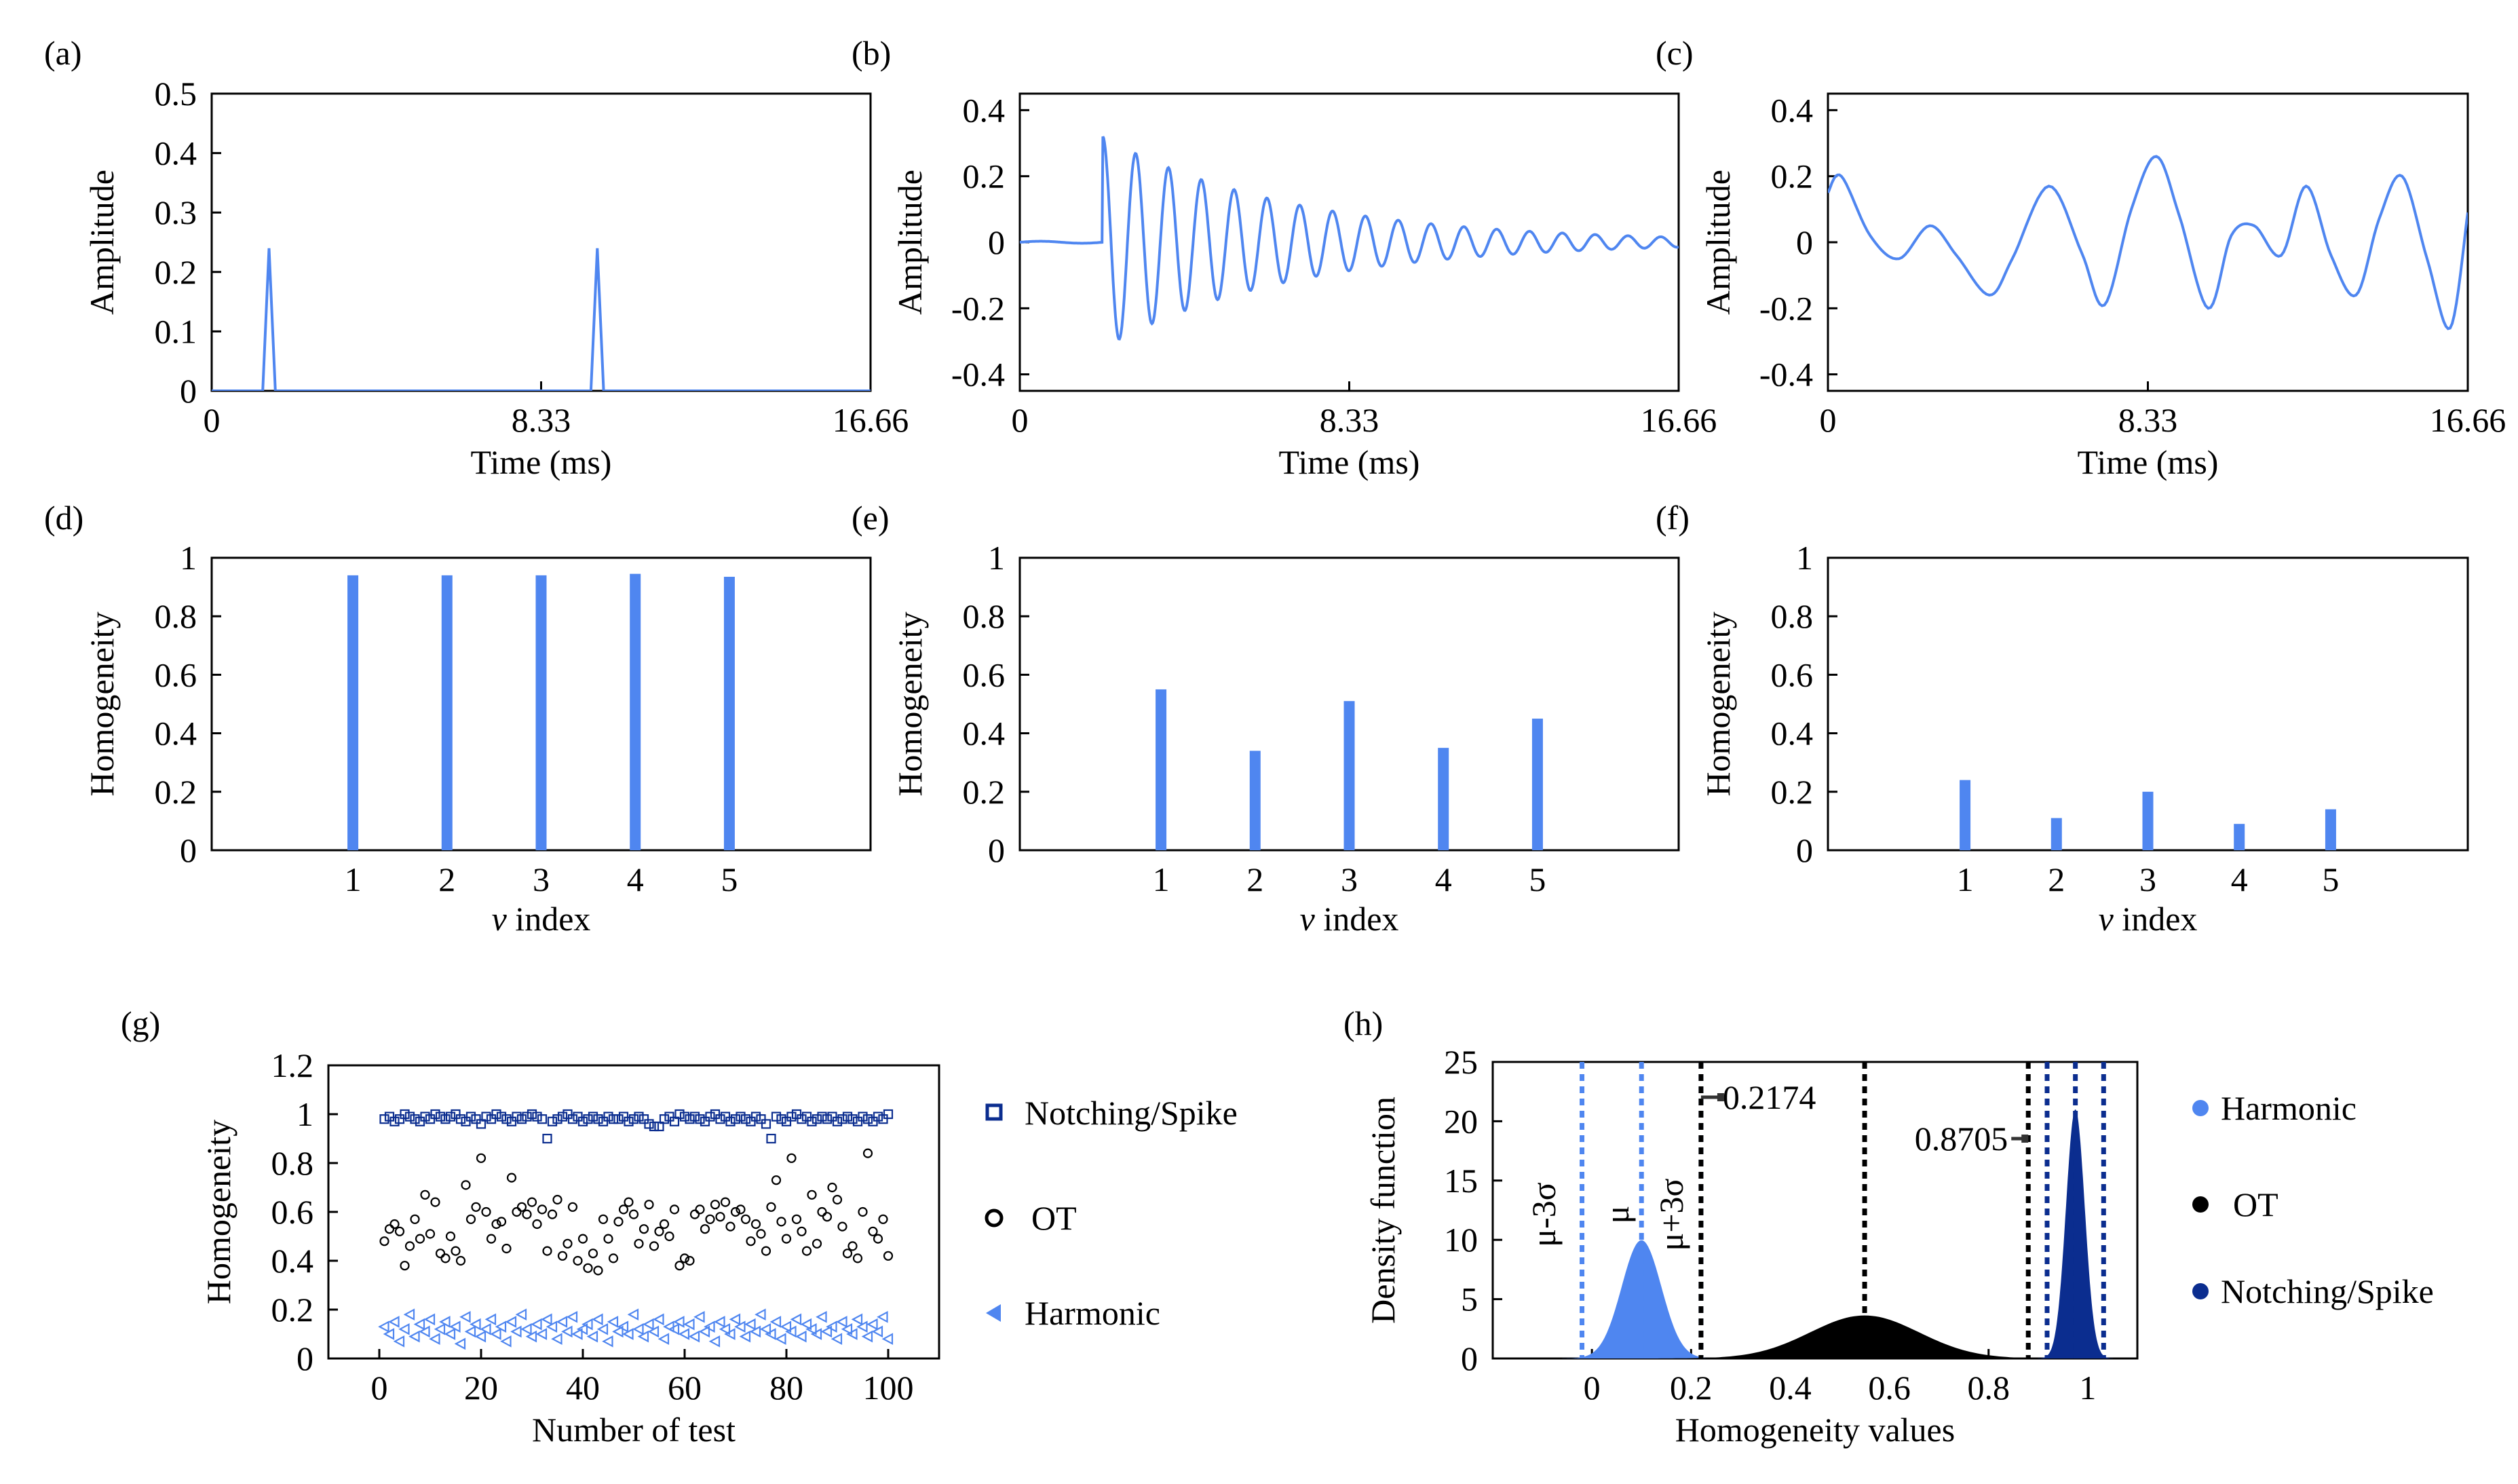 The height and width of the screenshot is (1484, 2518). Describe the element at coordinates (541, 879) in the screenshot. I see `x-tick-label: 3` at that location.